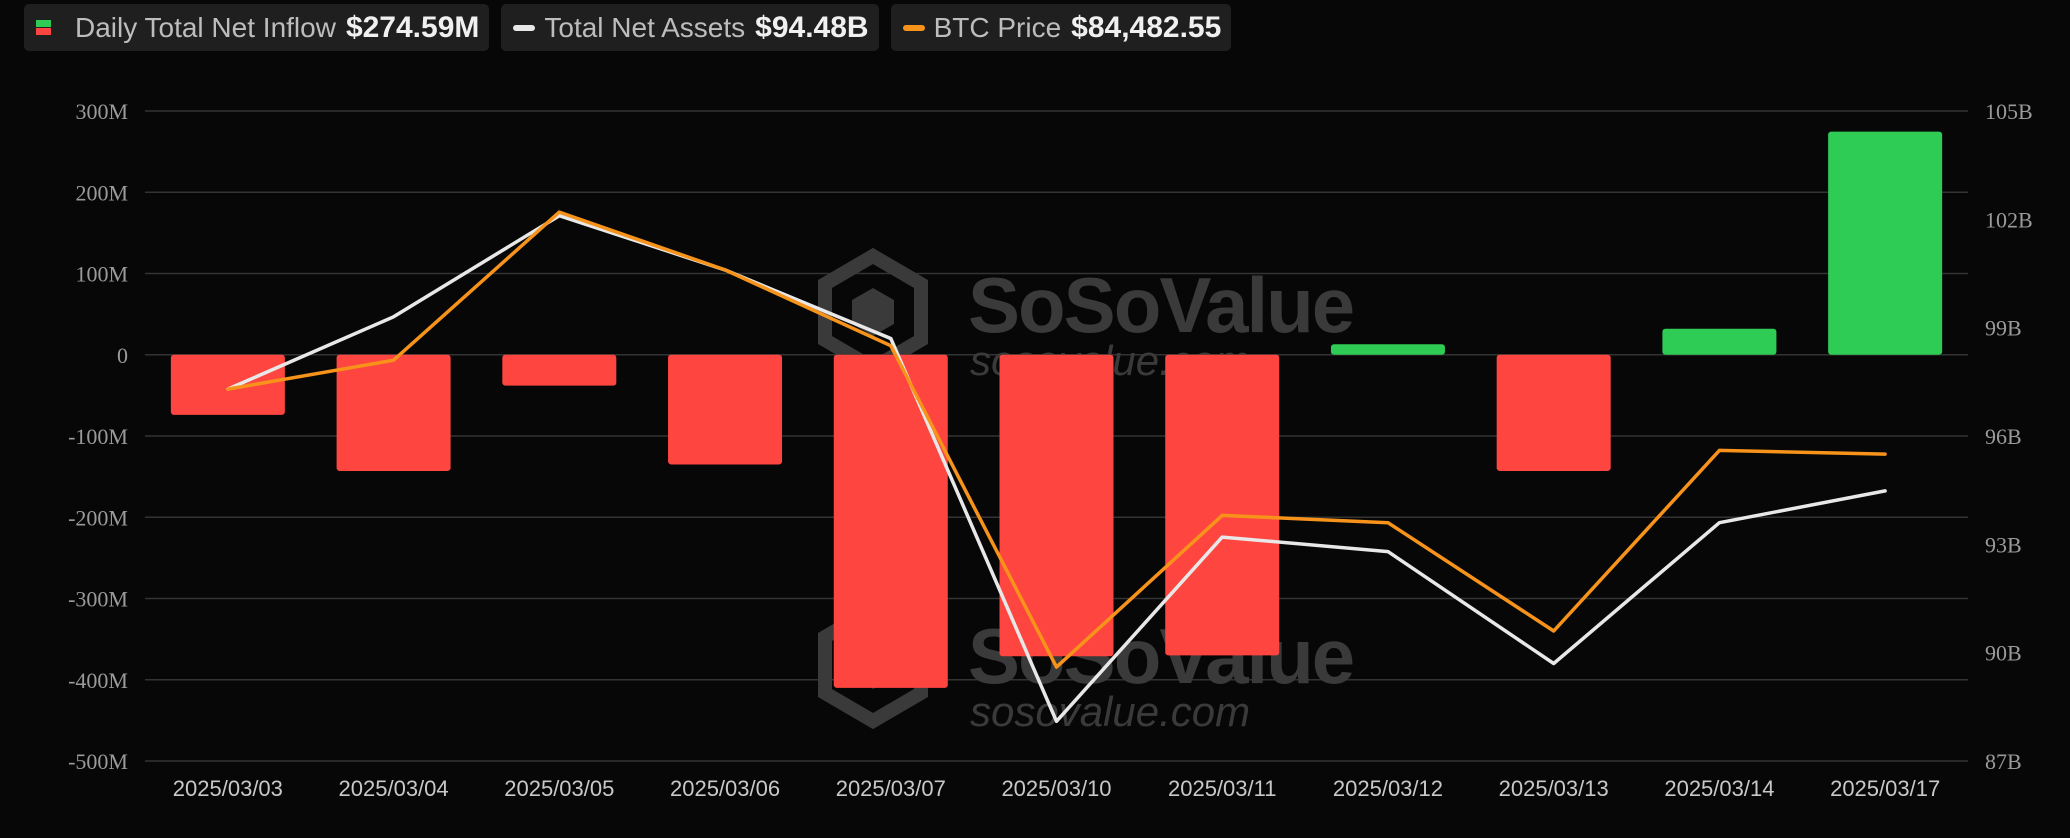 The width and height of the screenshot is (2070, 838). I want to click on y-left-tick-label: -200M, so click(98, 517).